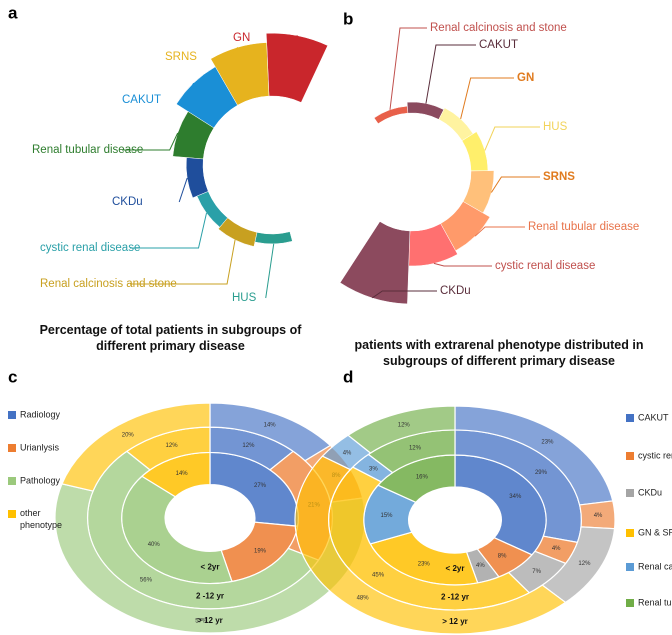 The height and width of the screenshot is (635, 672). What do you see at coordinates (40, 447) in the screenshot?
I see `legend-label: Urianlysis` at bounding box center [40, 447].